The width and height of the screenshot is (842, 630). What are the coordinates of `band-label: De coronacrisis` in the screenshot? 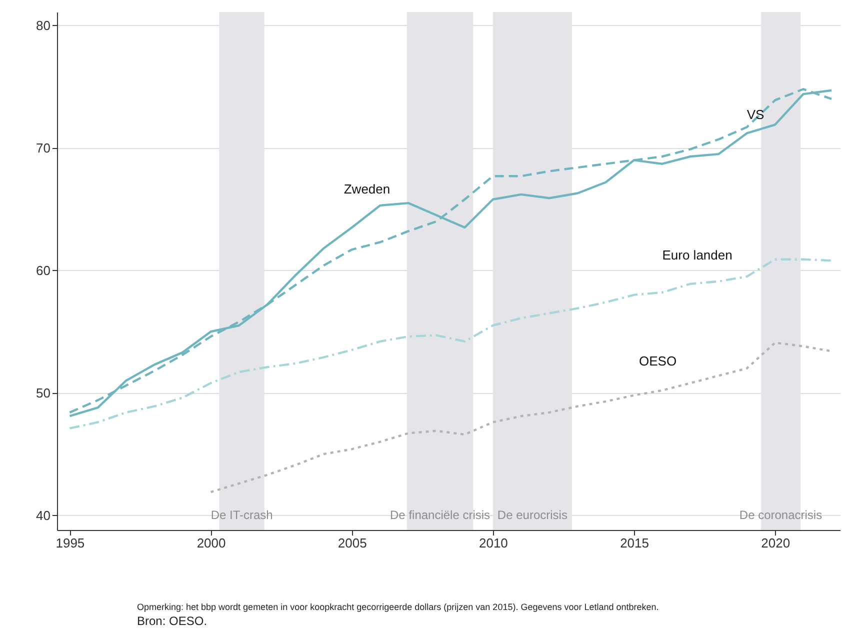 It's located at (780, 515).